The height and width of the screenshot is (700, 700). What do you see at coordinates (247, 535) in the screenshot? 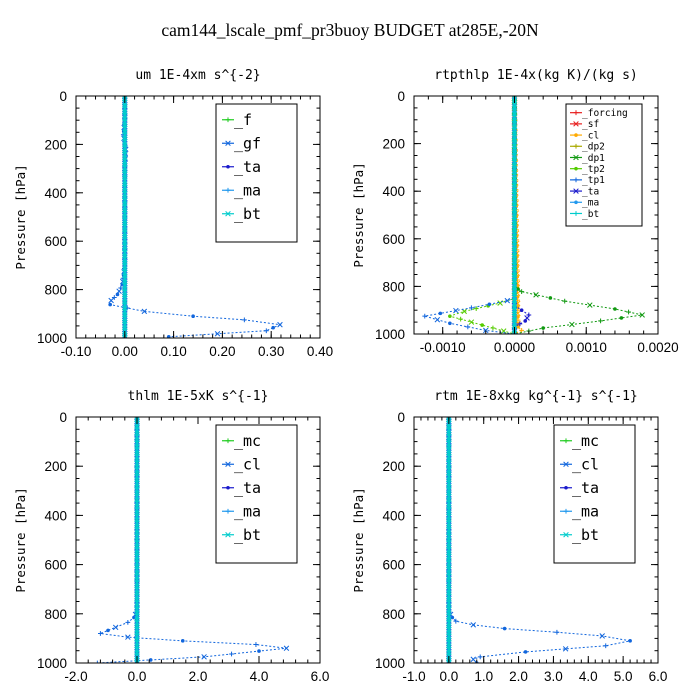
I see `legend-label: _bt` at bounding box center [247, 535].